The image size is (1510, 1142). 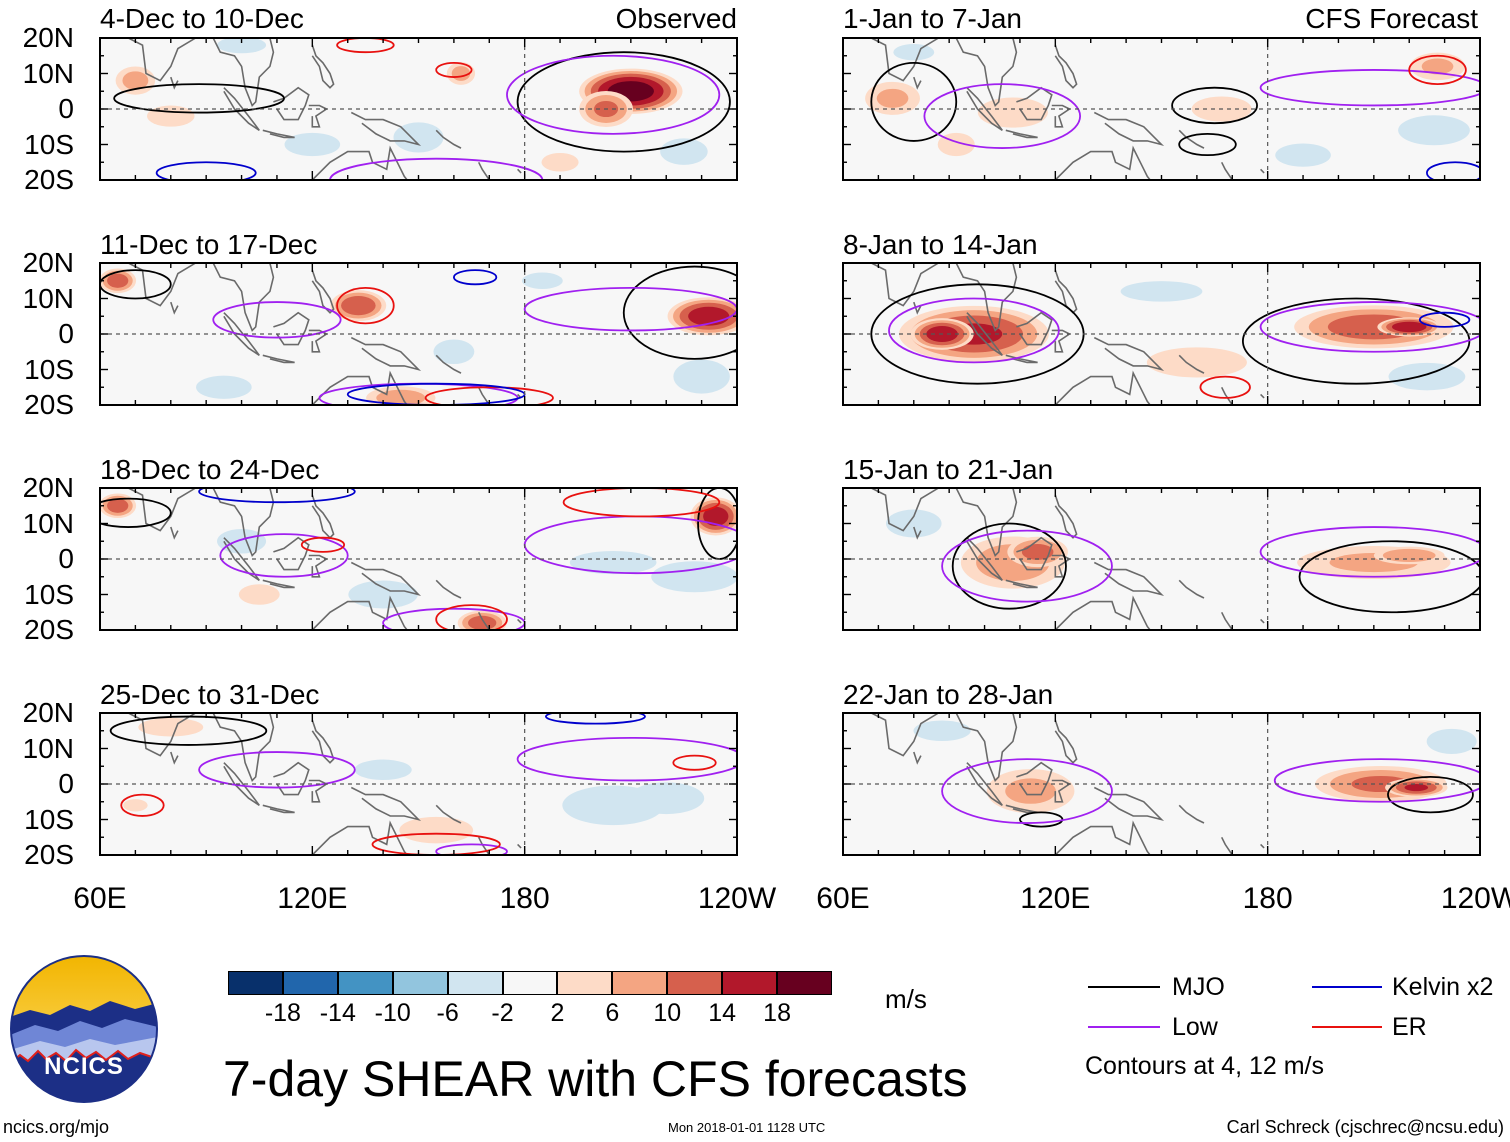 What do you see at coordinates (502, 1013) in the screenshot?
I see `colorbar-tick-label: -2` at bounding box center [502, 1013].